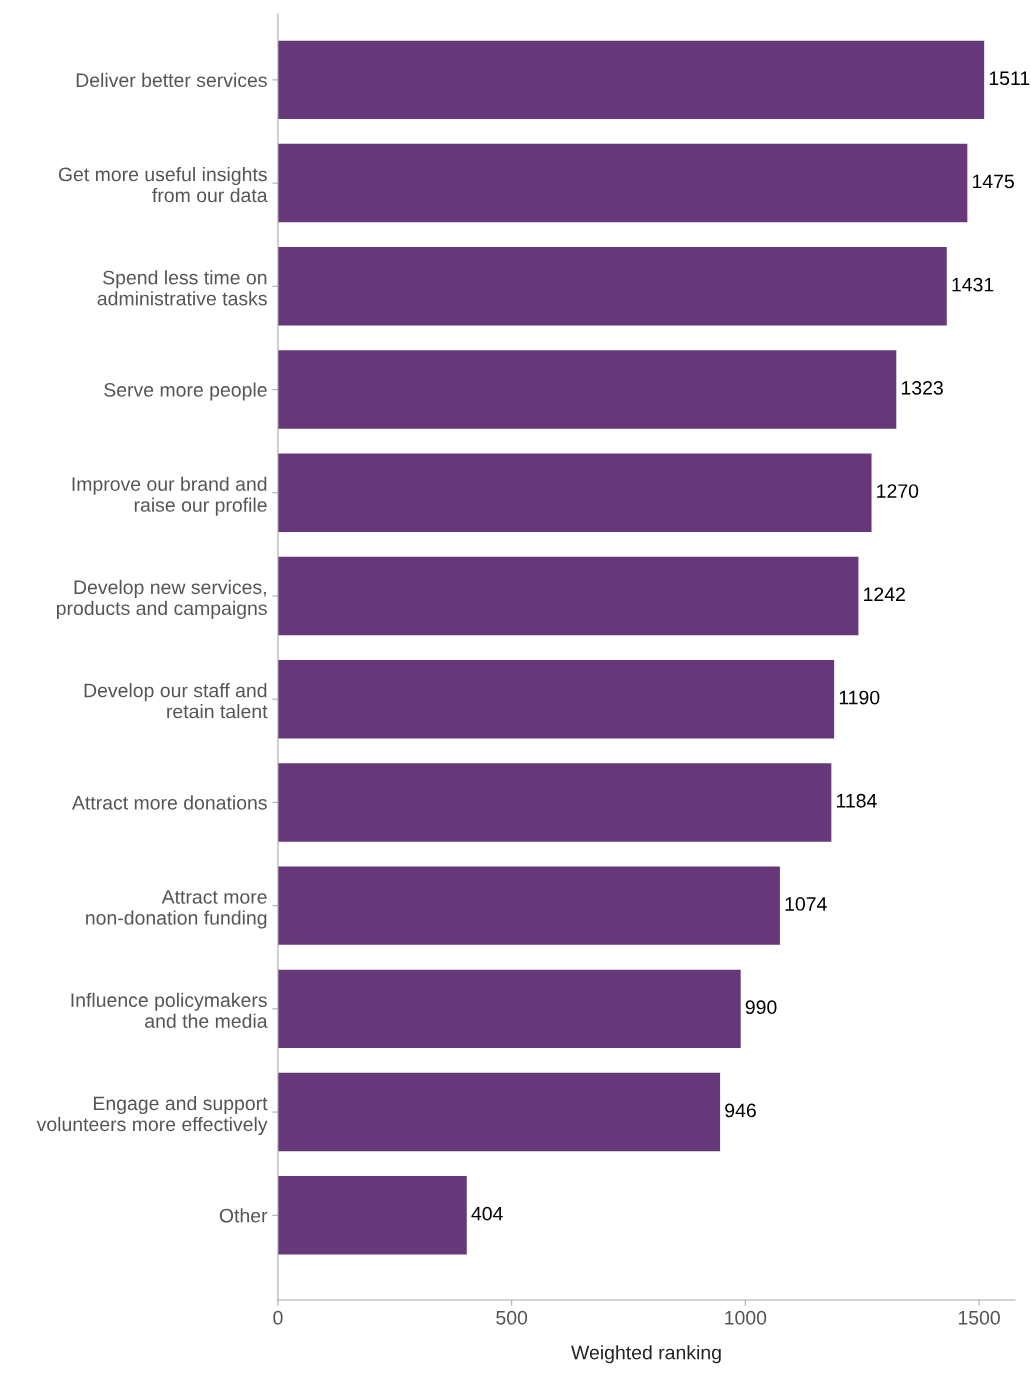 This screenshot has width=1031, height=1381. Describe the element at coordinates (856, 800) in the screenshot. I see `data-label: 1184` at that location.